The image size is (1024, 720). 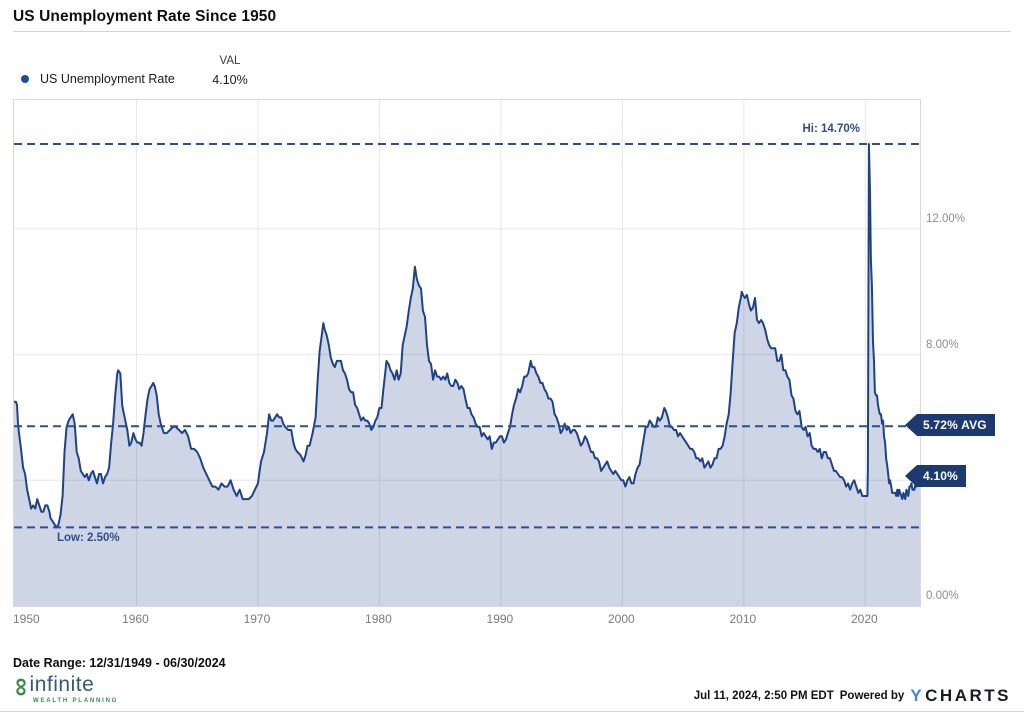 I want to click on ycharts-logo: Y CHARTS, so click(x=960, y=696).